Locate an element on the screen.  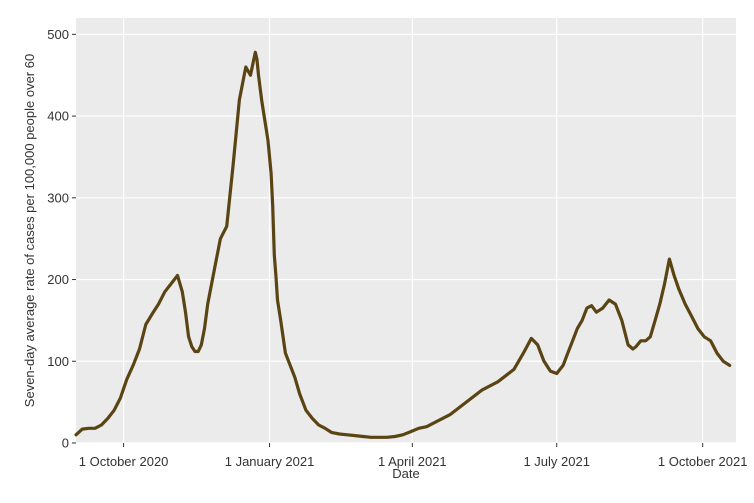
y-tick-label: 0 is located at coordinates (65, 443).